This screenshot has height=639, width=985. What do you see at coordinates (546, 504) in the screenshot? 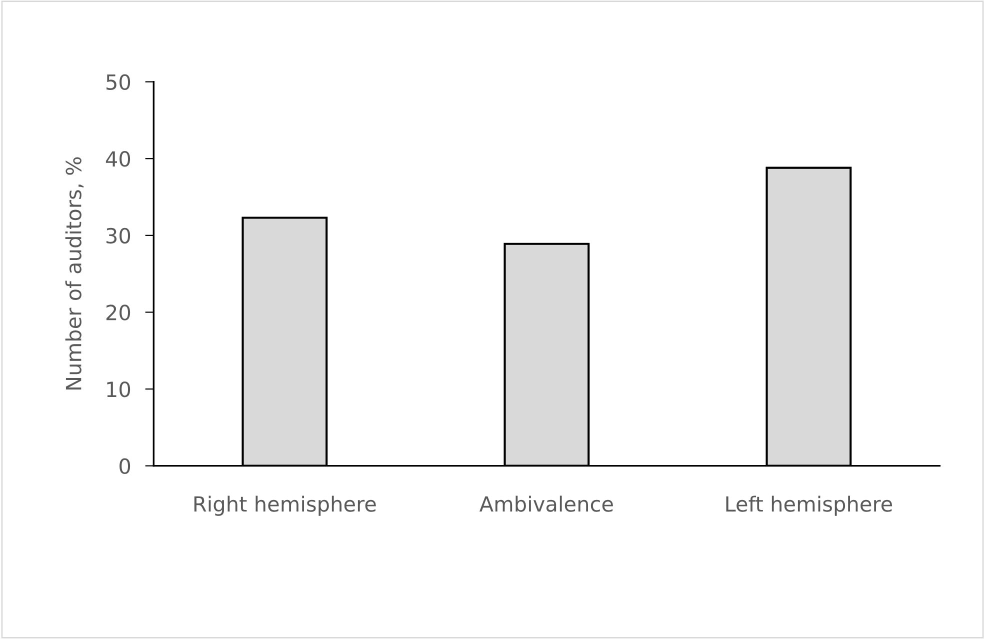
I see `x-tick-label: Ambivalence` at bounding box center [546, 504].